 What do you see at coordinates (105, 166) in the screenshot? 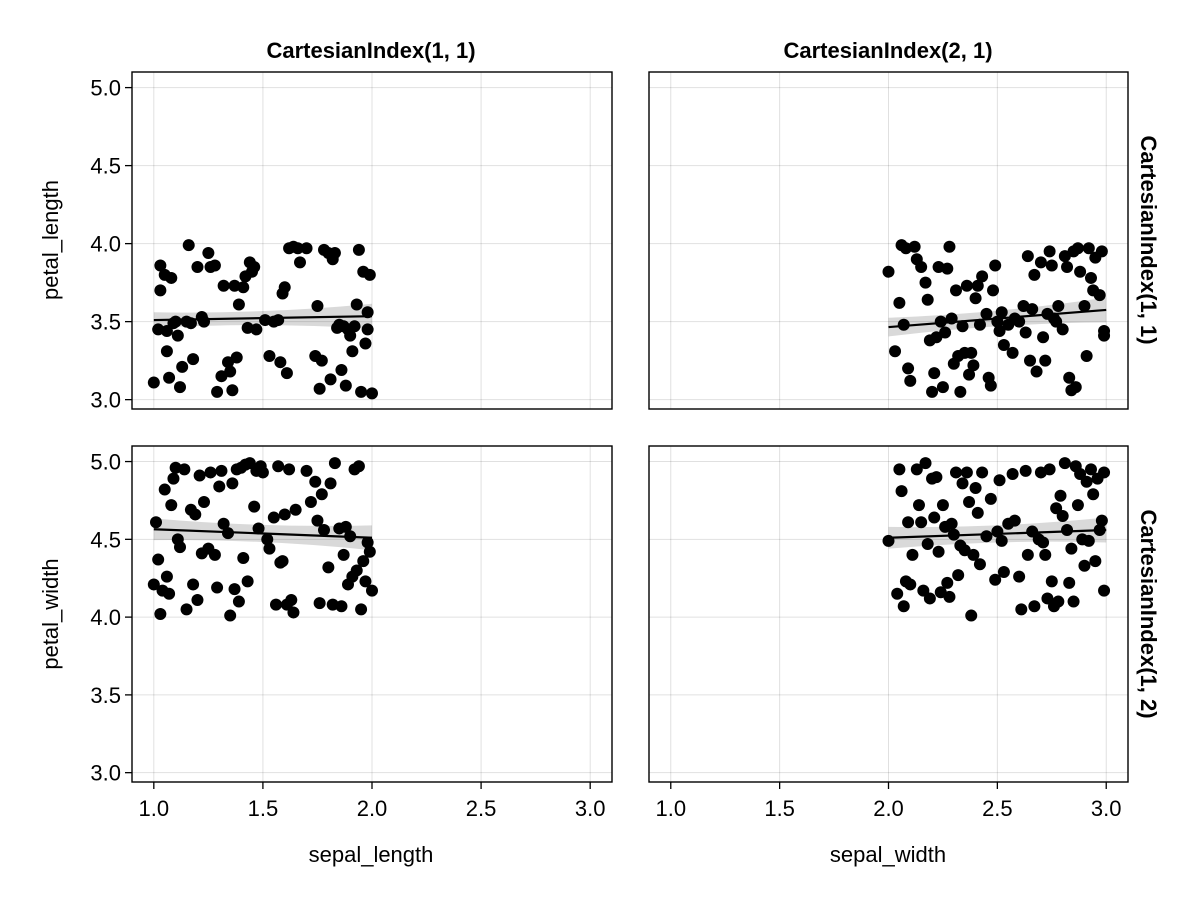
I see `y-tick-label-0-3: 4.5` at bounding box center [105, 166].